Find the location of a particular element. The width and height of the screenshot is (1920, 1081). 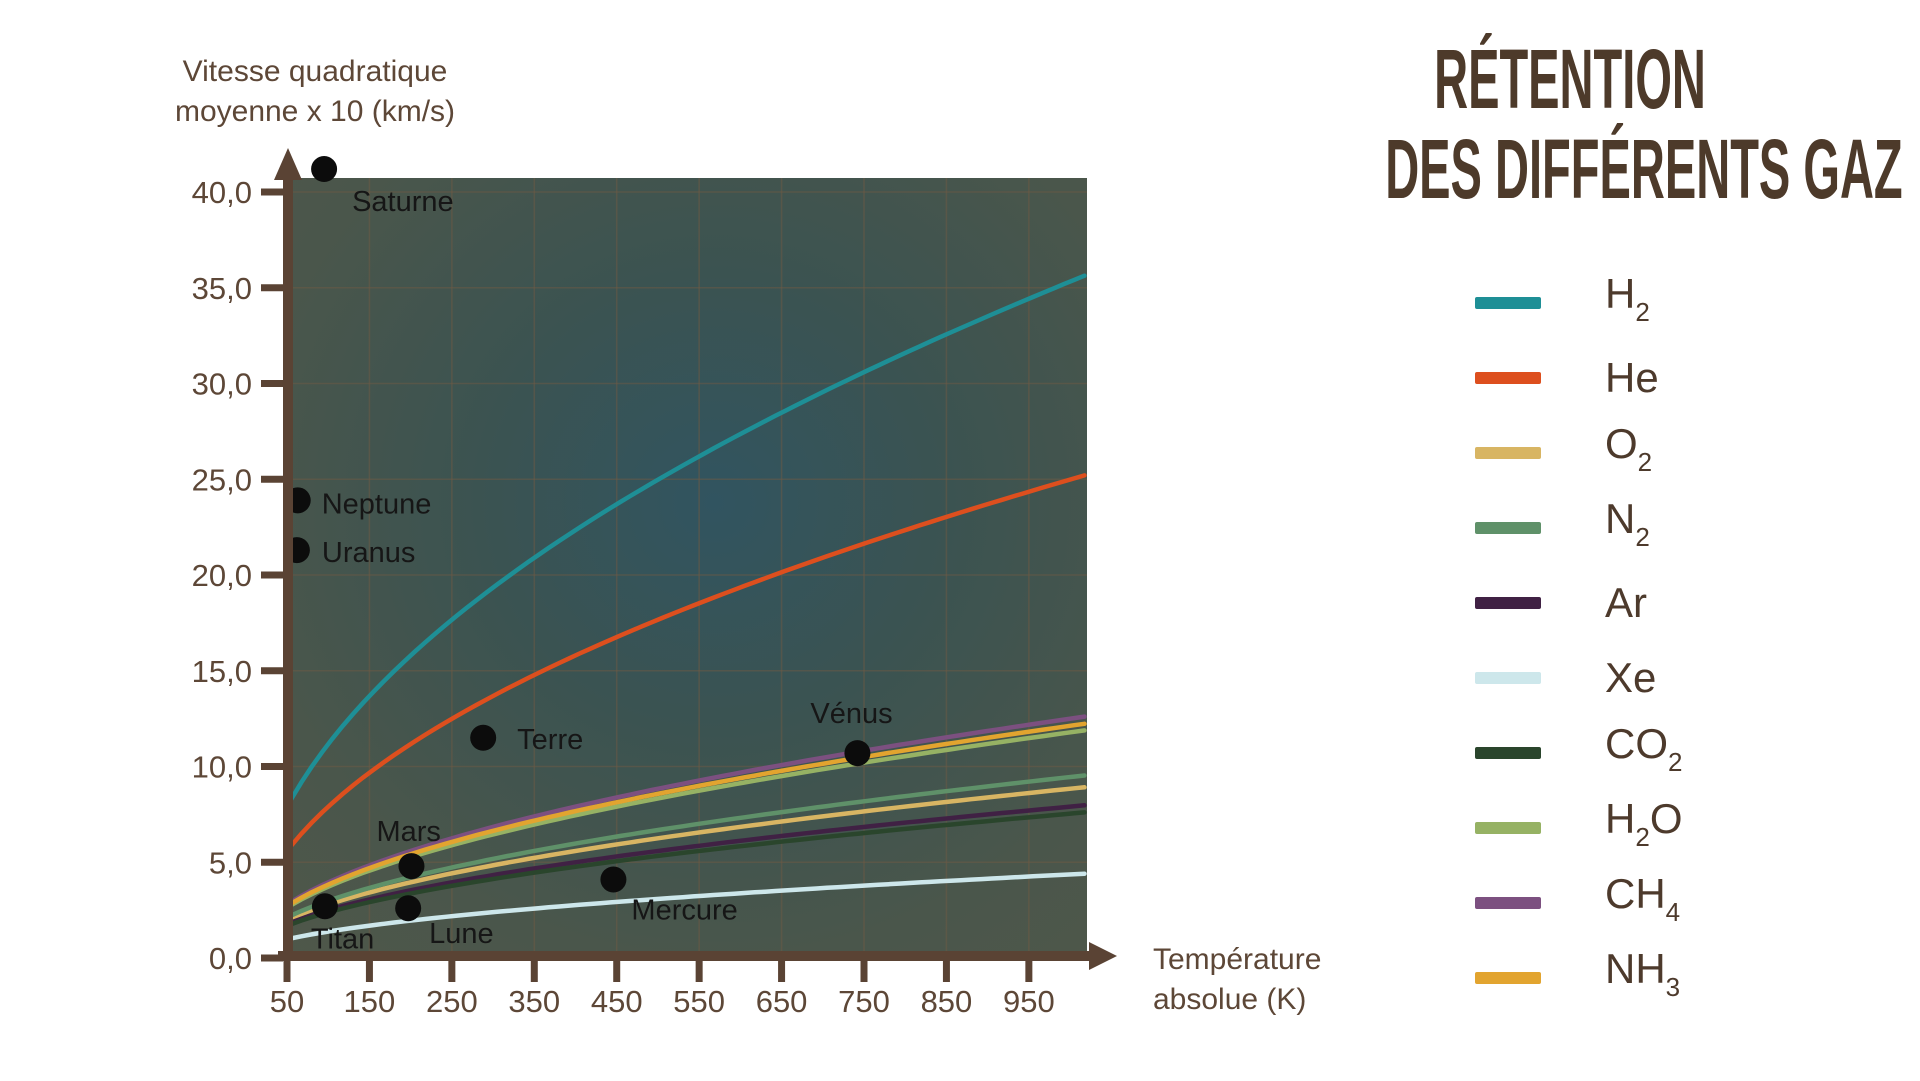

planet-label-neptune: Neptune is located at coordinates (377, 504).